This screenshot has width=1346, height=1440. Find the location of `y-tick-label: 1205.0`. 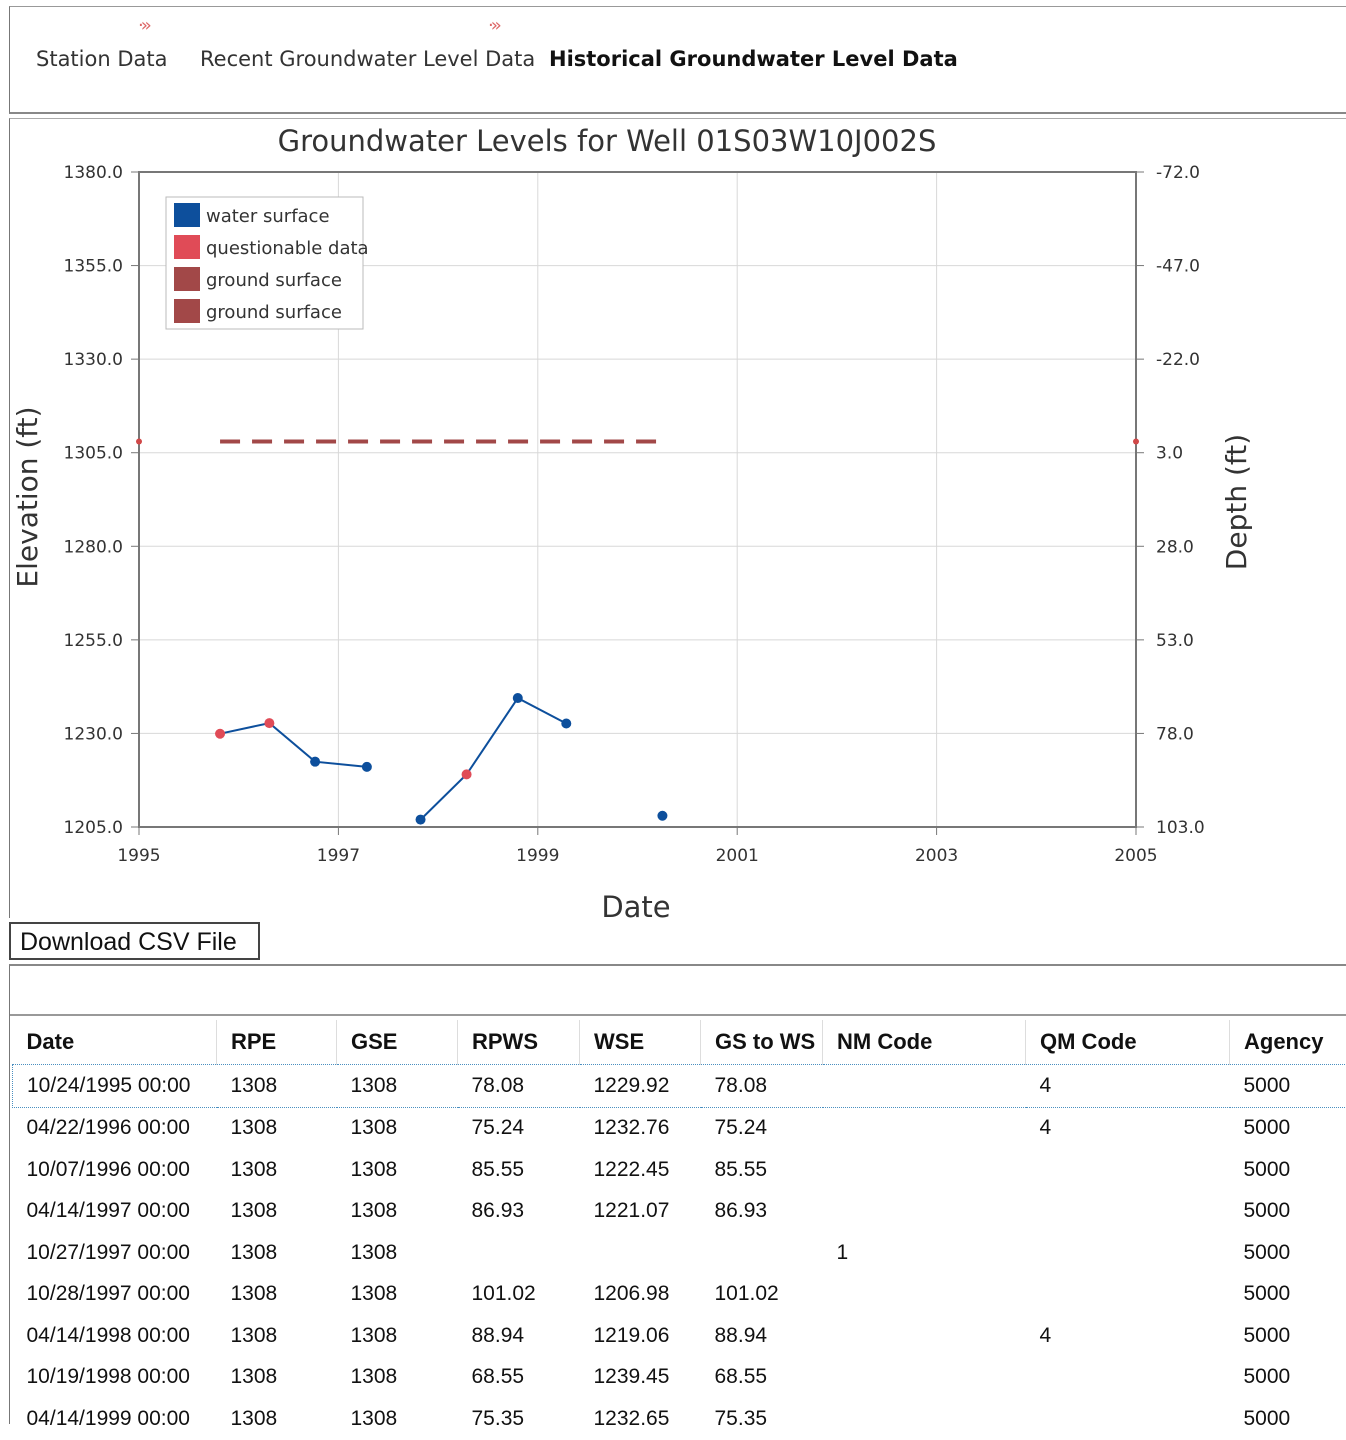

y-tick-label: 1205.0 is located at coordinates (93, 828).